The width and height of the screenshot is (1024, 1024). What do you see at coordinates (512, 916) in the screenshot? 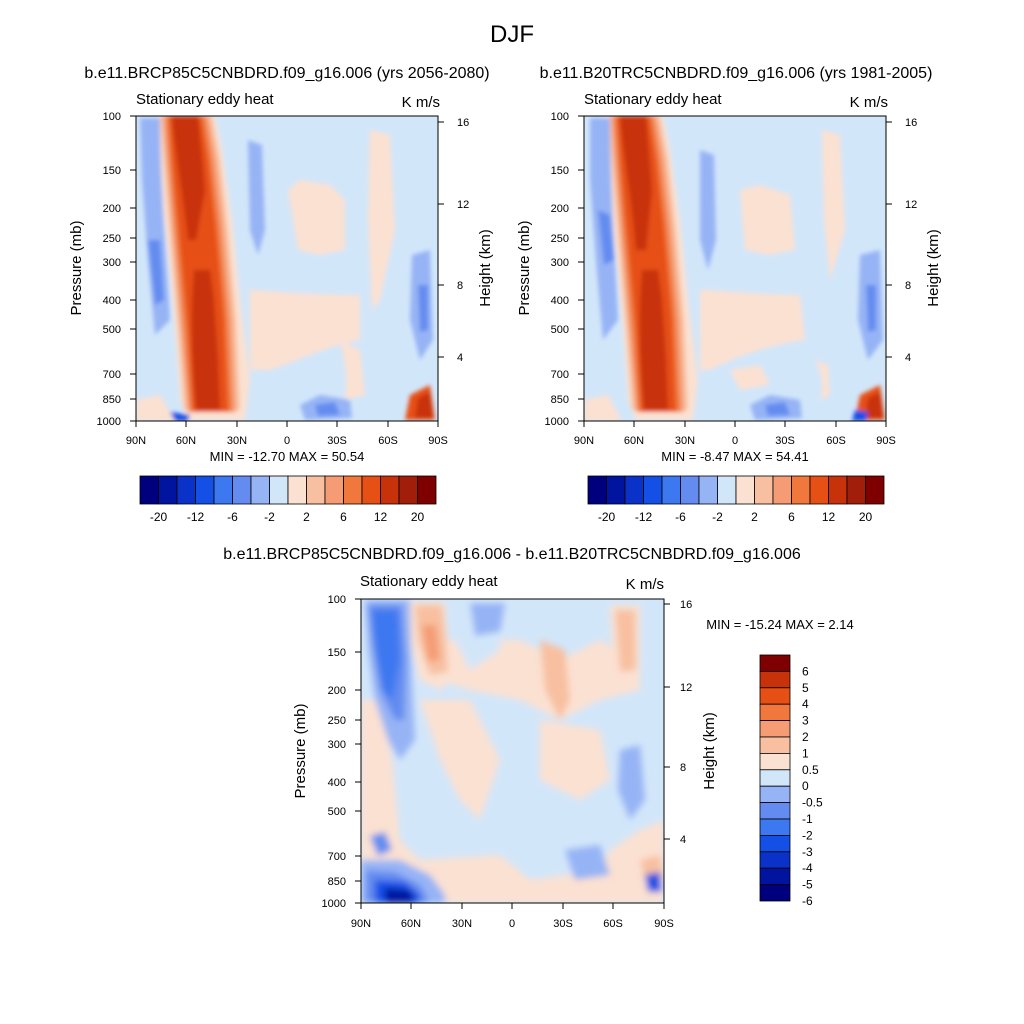
I see `panel-difference-x-ticks: 90N 60N 30N 0 30S 60S 90S` at bounding box center [512, 916].